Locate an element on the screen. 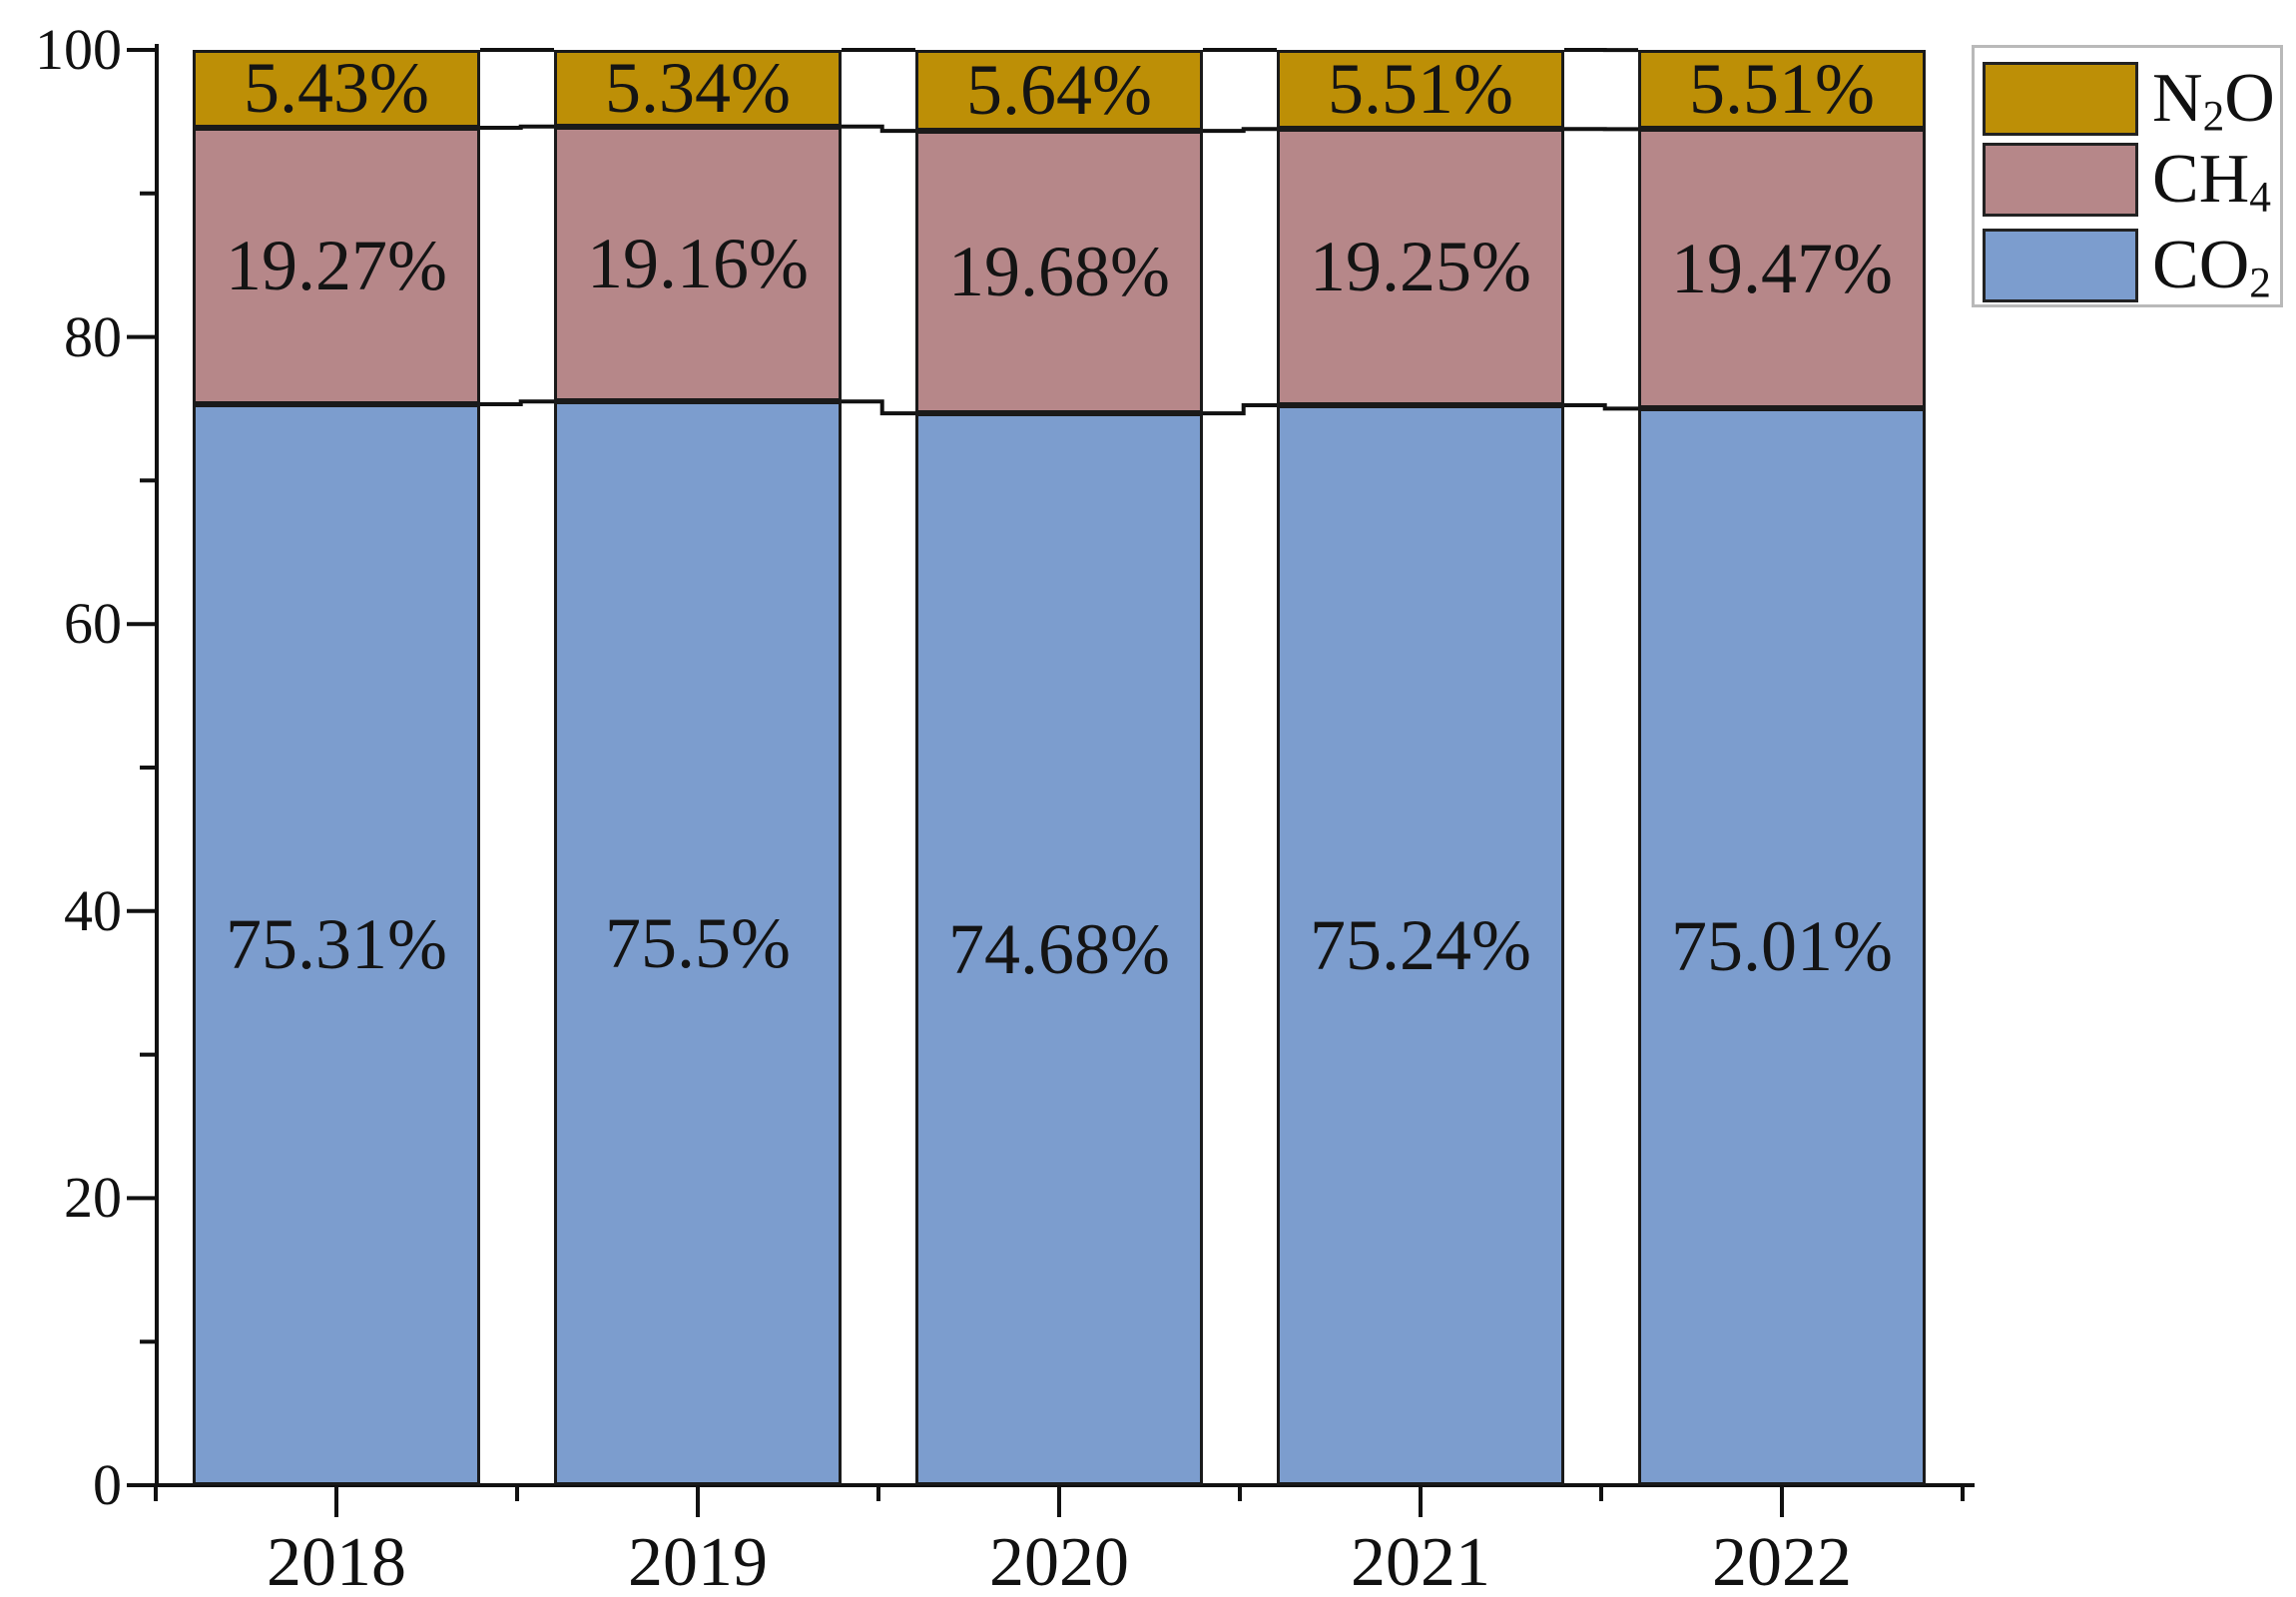  bar-2018-label-N2O: 5.43% is located at coordinates (336, 88).